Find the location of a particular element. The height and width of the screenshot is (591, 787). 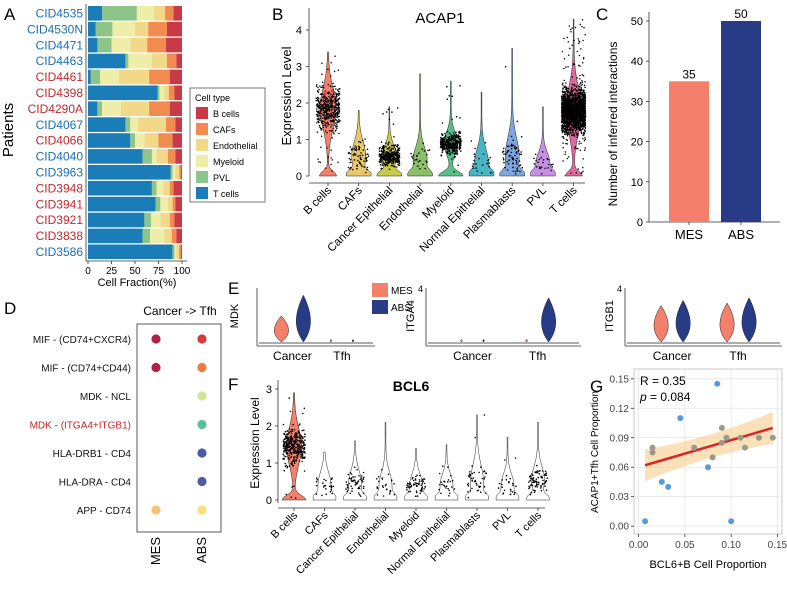

f-y-tick-label: 0 is located at coordinates (269, 501).